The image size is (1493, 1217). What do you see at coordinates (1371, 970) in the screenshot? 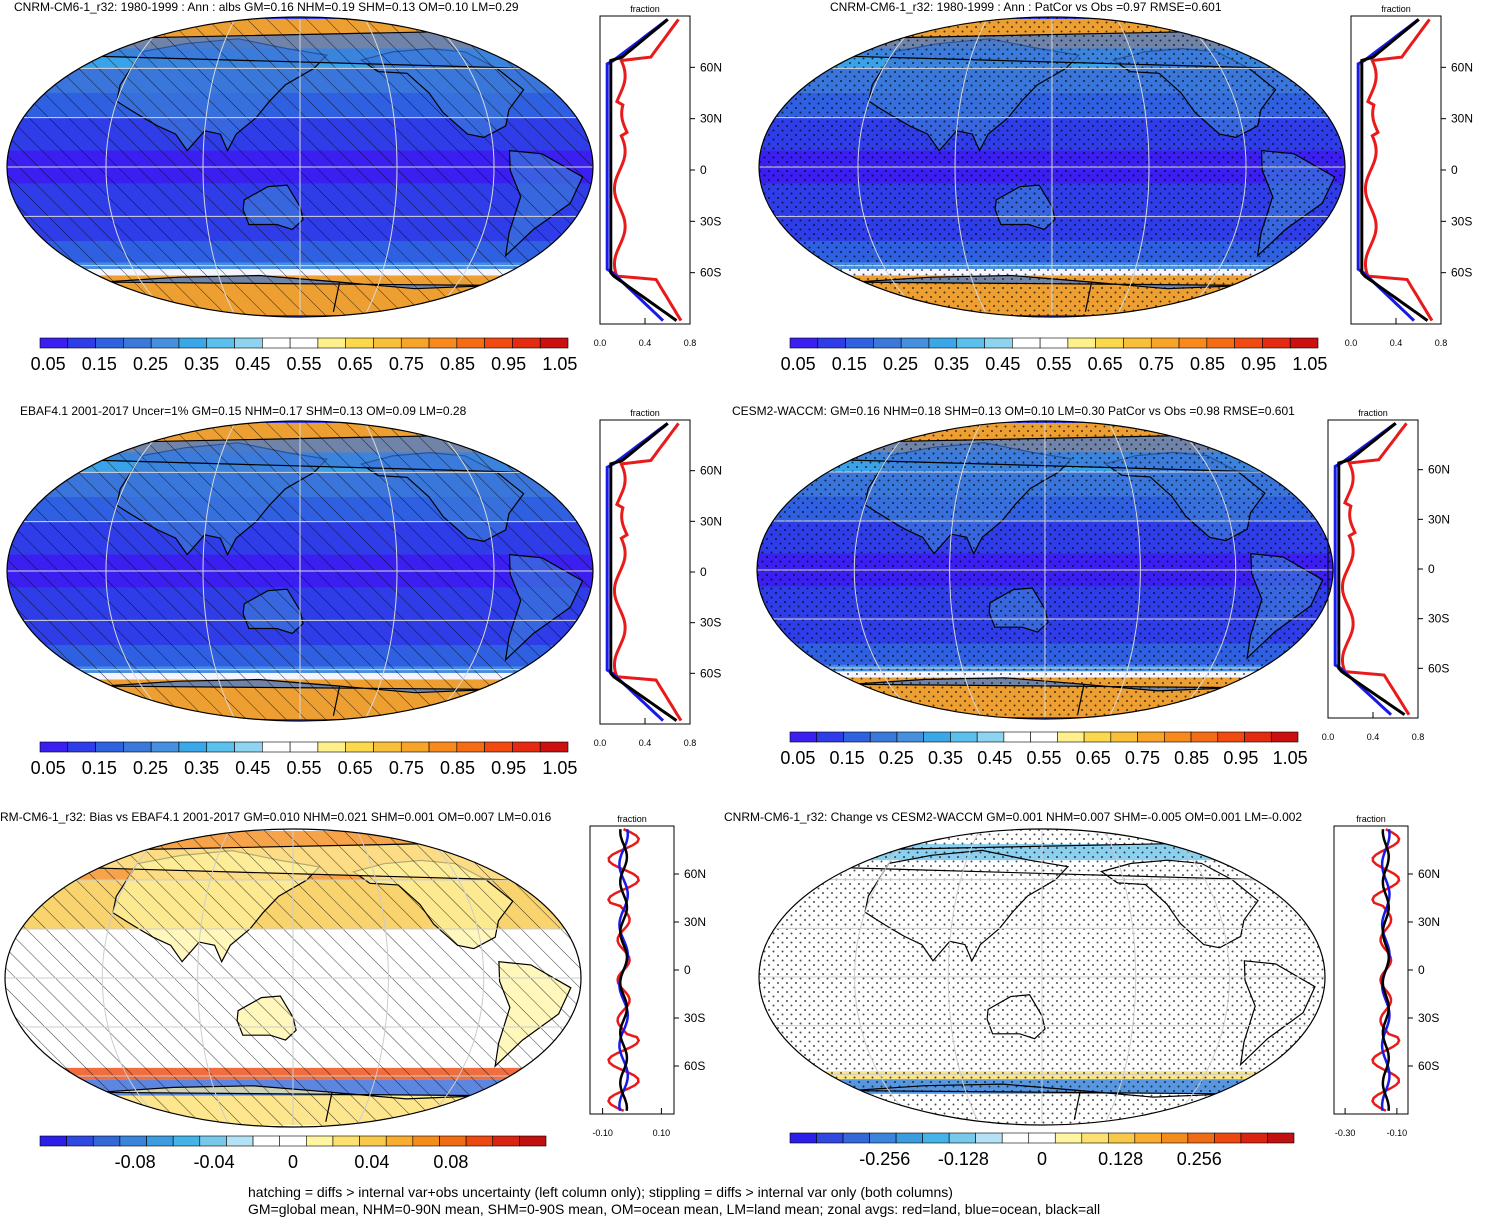
I see `zonal-frame` at bounding box center [1371, 970].